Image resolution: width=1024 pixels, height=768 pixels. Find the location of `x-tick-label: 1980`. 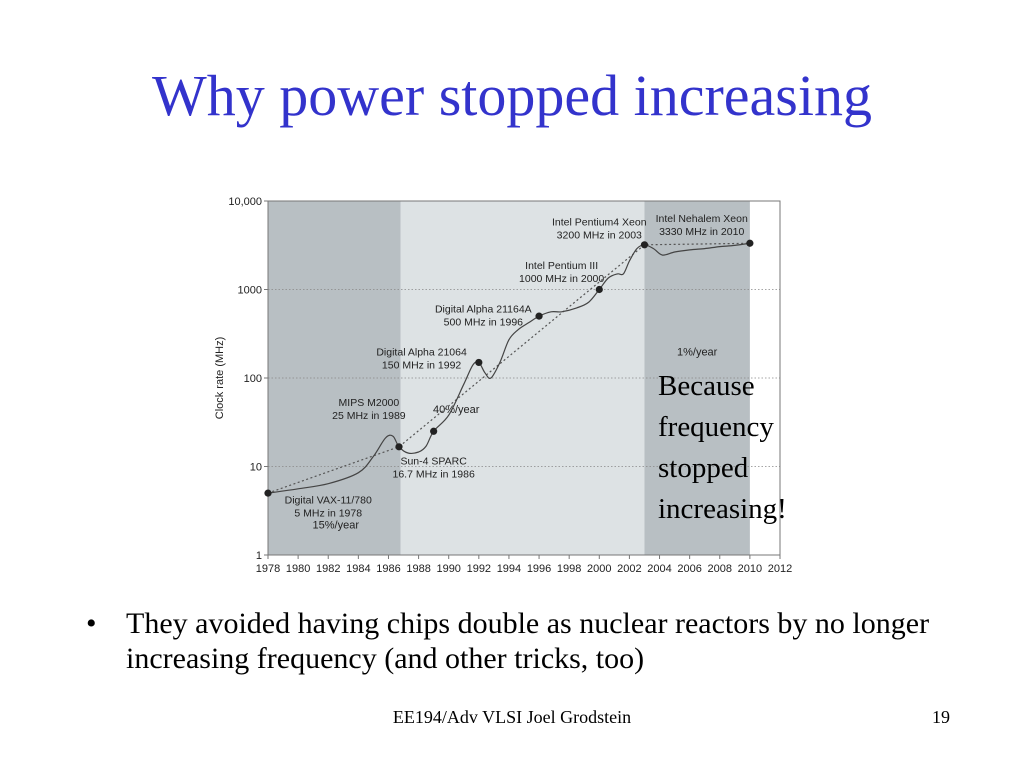

x-tick-label: 1980 is located at coordinates (298, 569).